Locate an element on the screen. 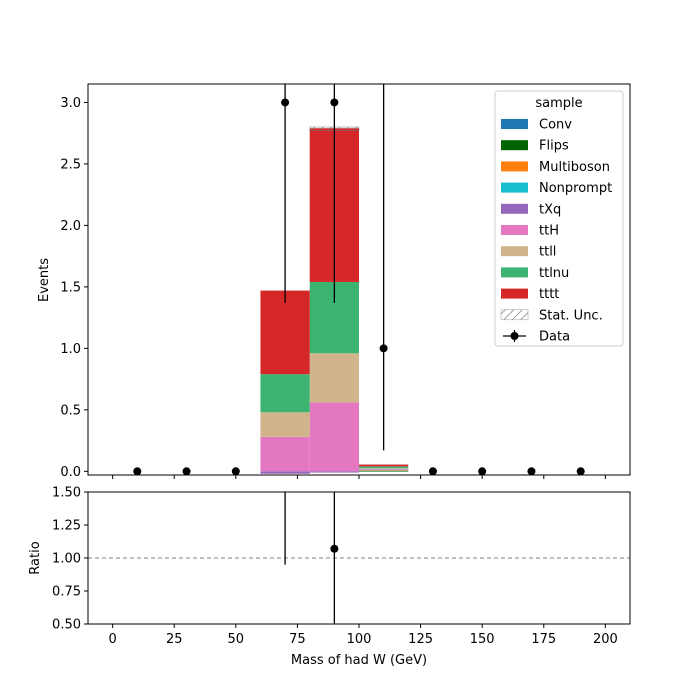  legend-frame is located at coordinates (559, 218).